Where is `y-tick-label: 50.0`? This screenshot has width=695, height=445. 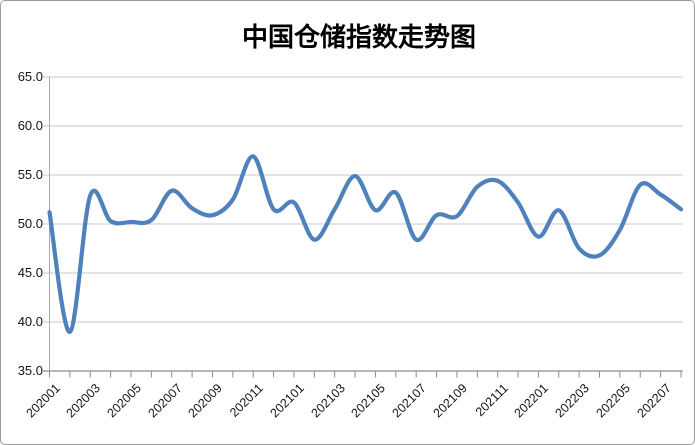
y-tick-label: 50.0 is located at coordinates (30, 223).